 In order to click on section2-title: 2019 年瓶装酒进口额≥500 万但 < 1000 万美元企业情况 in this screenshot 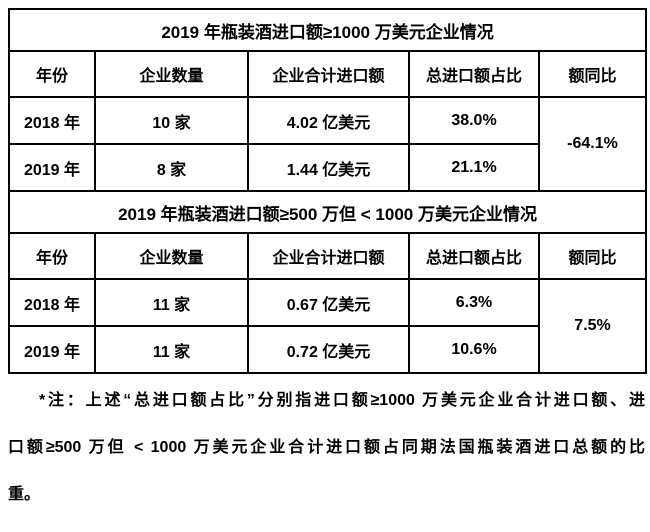, I will do `click(327, 212)`.